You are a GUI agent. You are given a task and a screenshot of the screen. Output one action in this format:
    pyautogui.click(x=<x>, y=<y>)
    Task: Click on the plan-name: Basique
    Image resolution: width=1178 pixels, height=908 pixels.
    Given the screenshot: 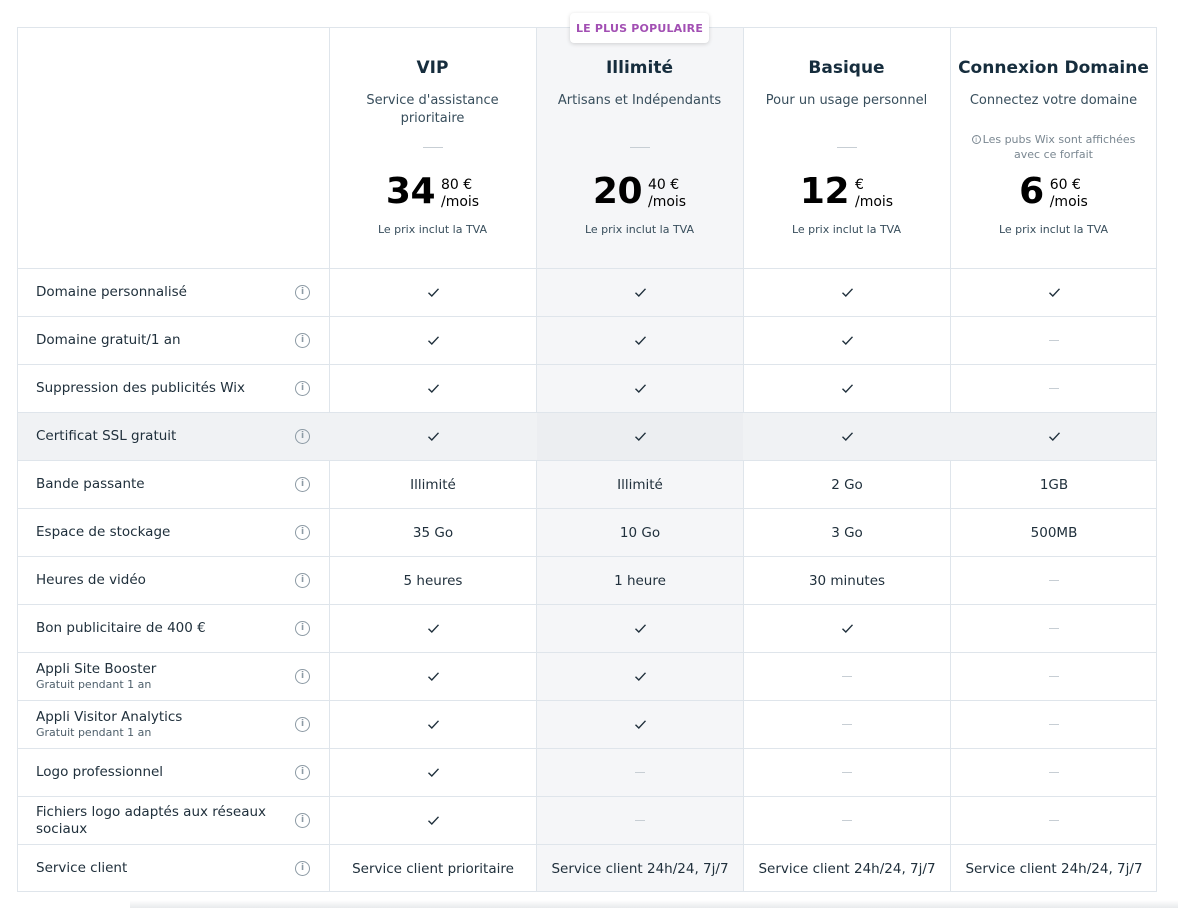 What is the action you would take?
    pyautogui.click(x=846, y=68)
    